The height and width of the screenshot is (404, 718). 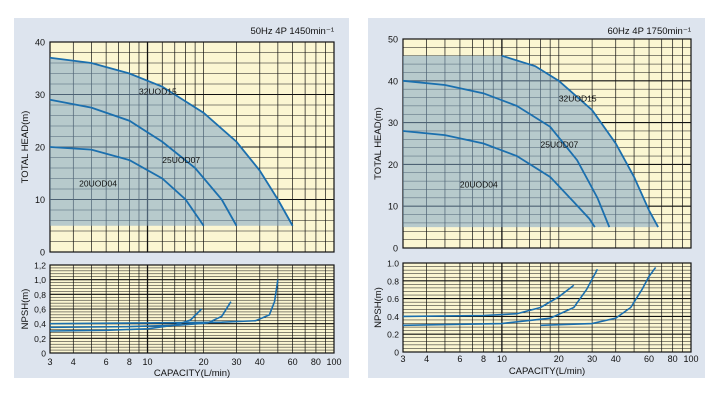 I want to click on npsh-ytick-label-1: 0.2, so click(x=393, y=335).